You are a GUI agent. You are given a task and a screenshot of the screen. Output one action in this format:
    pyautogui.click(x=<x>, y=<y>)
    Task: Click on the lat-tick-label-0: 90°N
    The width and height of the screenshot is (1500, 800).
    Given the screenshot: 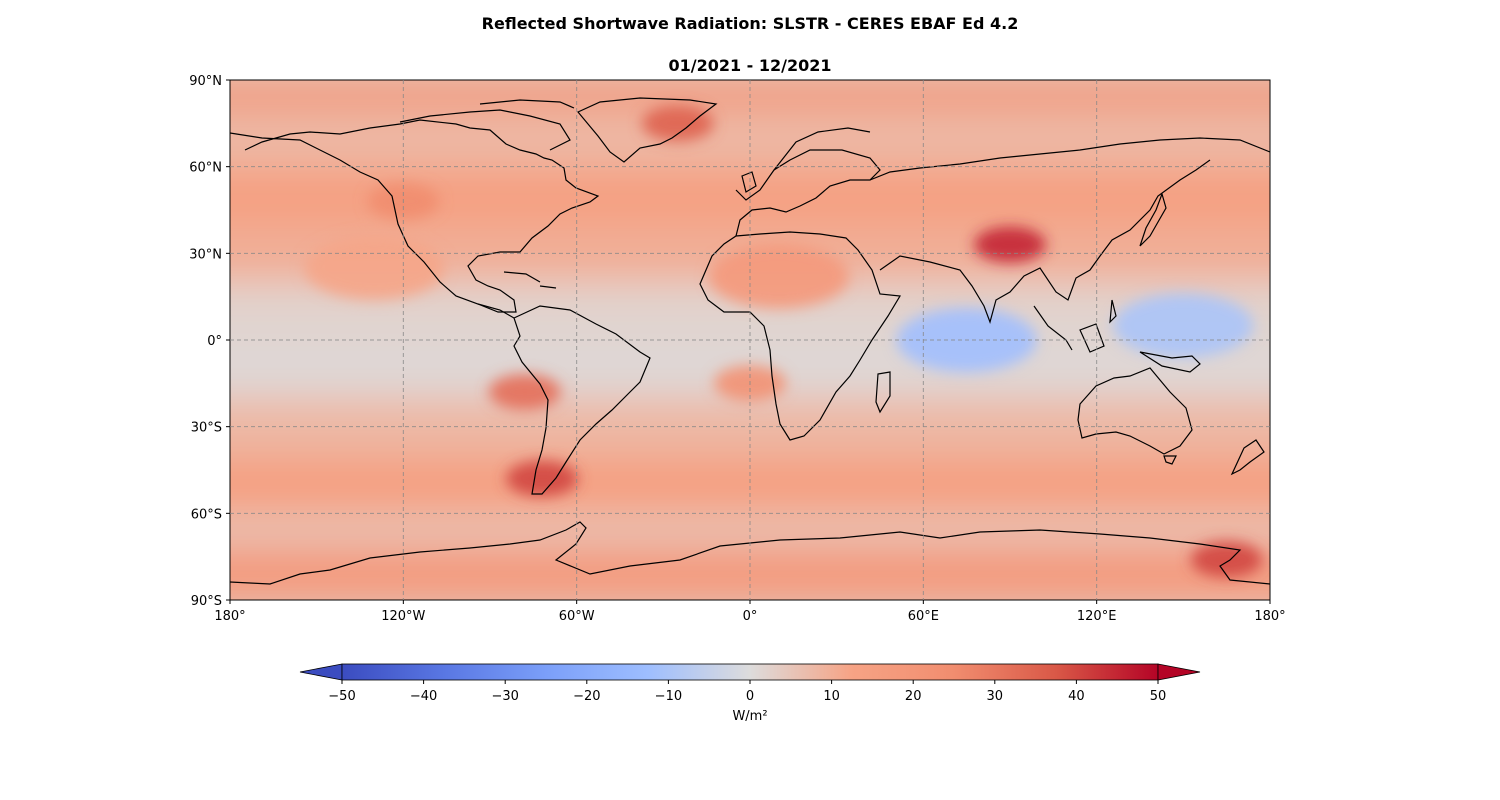 What is the action you would take?
    pyautogui.click(x=205, y=81)
    